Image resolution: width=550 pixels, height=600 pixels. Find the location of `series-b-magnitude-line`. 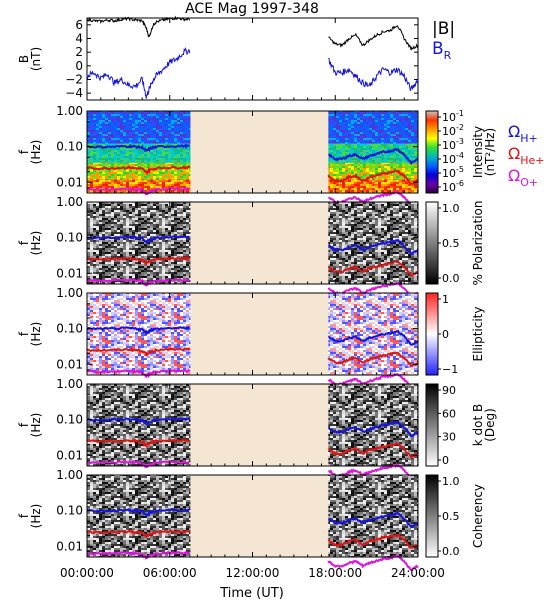

series-b-magnitude-line is located at coordinates (252, 33).